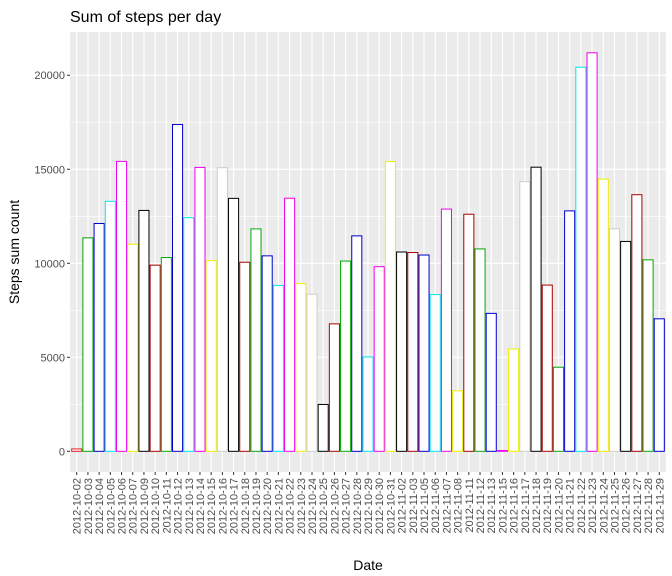 This screenshot has height=576, width=672. What do you see at coordinates (14, 252) in the screenshot?
I see `y-axis-title: Steps sum count` at bounding box center [14, 252].